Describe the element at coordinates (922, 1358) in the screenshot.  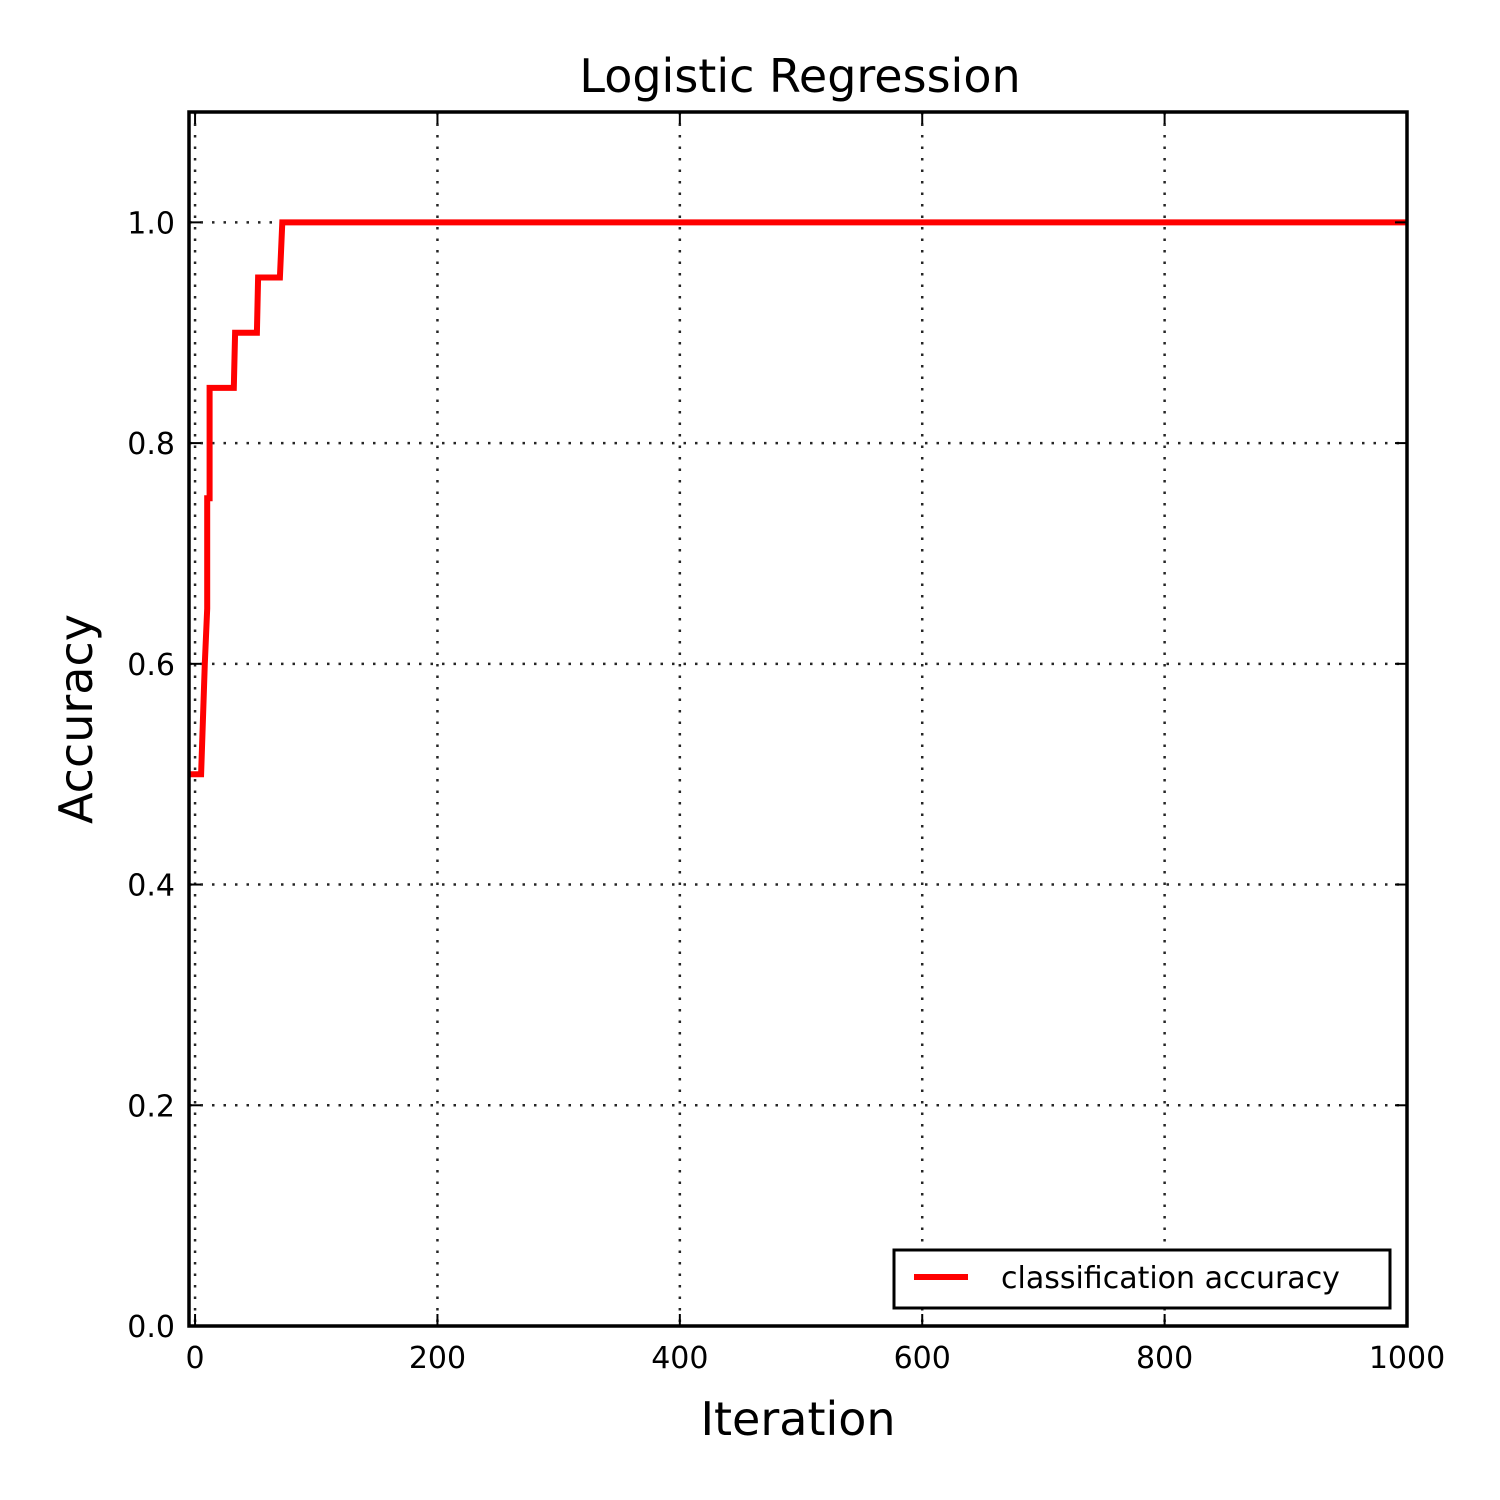
I see `x-tick-label: 600` at that location.